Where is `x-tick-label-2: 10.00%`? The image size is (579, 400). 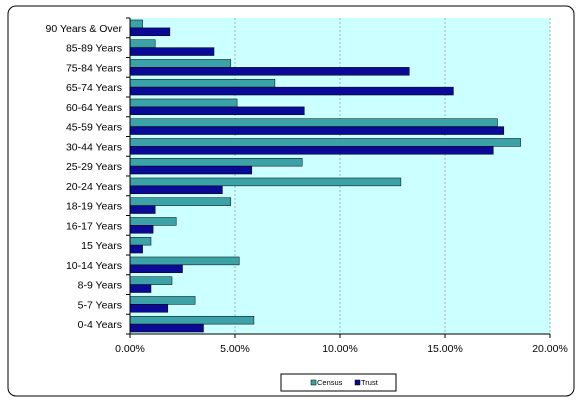
x-tick-label-2: 10.00% is located at coordinates (340, 349).